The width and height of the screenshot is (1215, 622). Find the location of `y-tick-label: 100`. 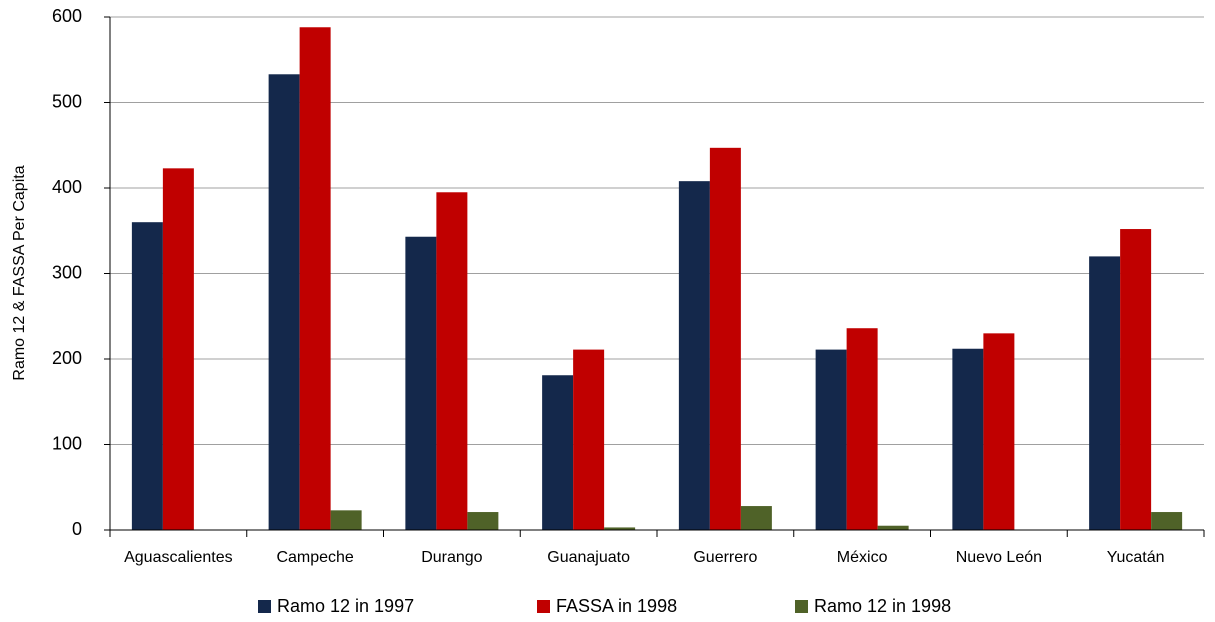

y-tick-label: 100 is located at coordinates (67, 443).